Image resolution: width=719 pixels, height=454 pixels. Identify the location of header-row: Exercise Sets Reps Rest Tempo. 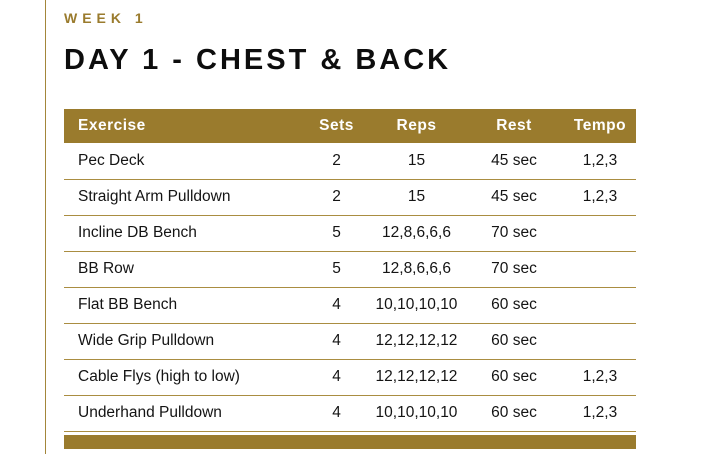
(350, 126).